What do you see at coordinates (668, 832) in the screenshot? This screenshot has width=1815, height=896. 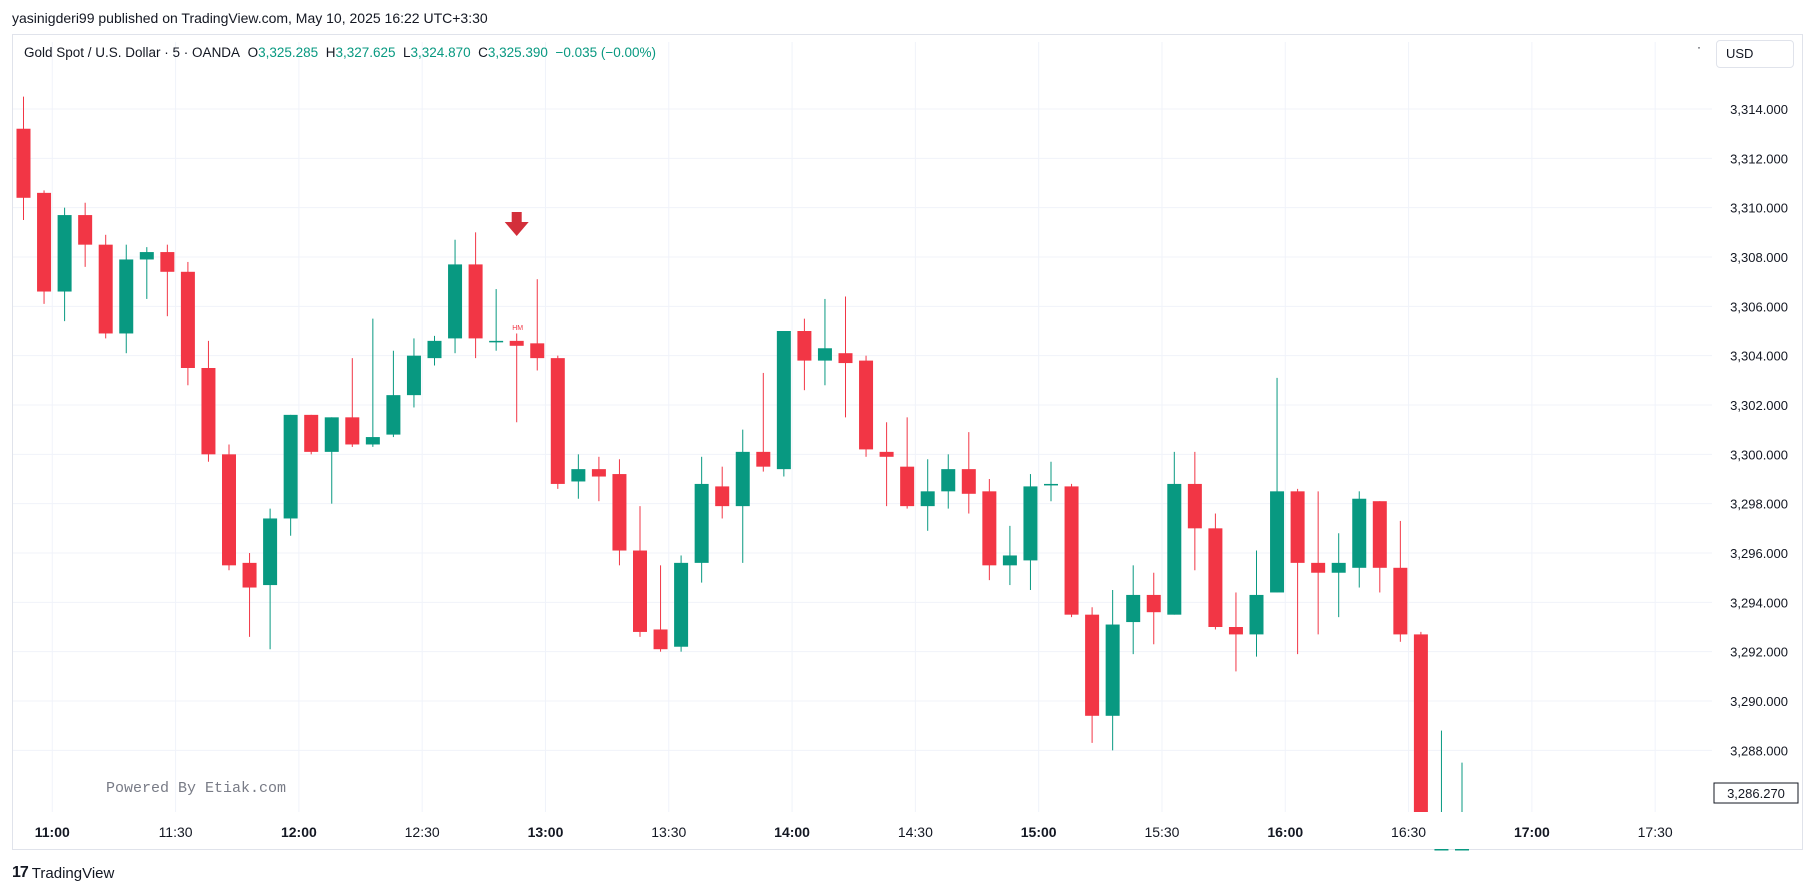 I see `time-tick-label: 13:30` at bounding box center [668, 832].